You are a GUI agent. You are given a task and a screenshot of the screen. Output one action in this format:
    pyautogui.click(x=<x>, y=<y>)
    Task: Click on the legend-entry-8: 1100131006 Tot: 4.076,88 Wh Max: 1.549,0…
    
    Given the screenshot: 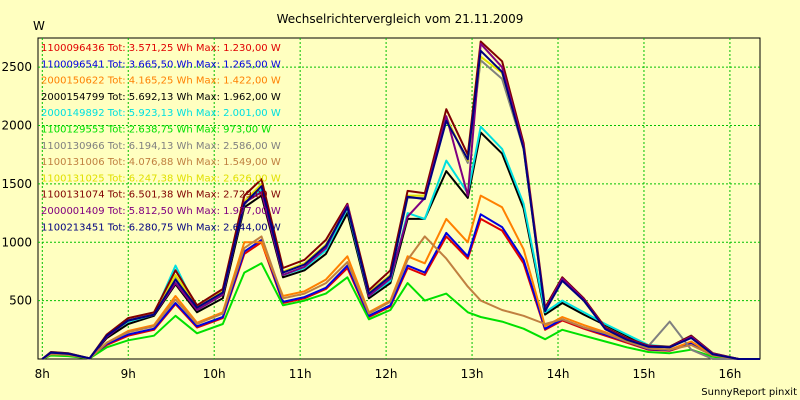 What is the action you would take?
    pyautogui.click(x=161, y=162)
    